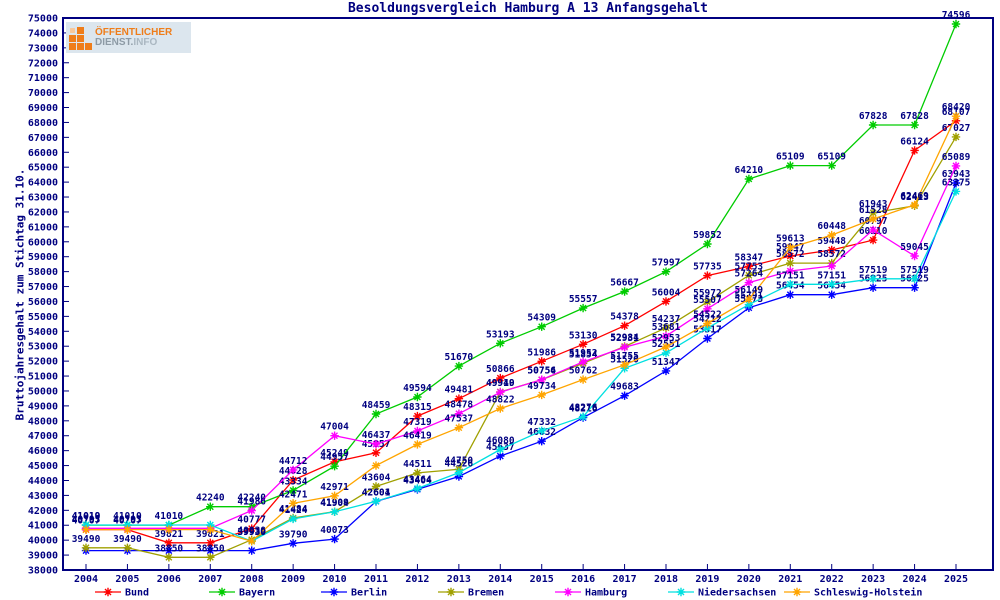 This screenshot has height=600, width=1000. Describe the element at coordinates (542, 579) in the screenshot. I see `x-tick-label: 2015` at that location.